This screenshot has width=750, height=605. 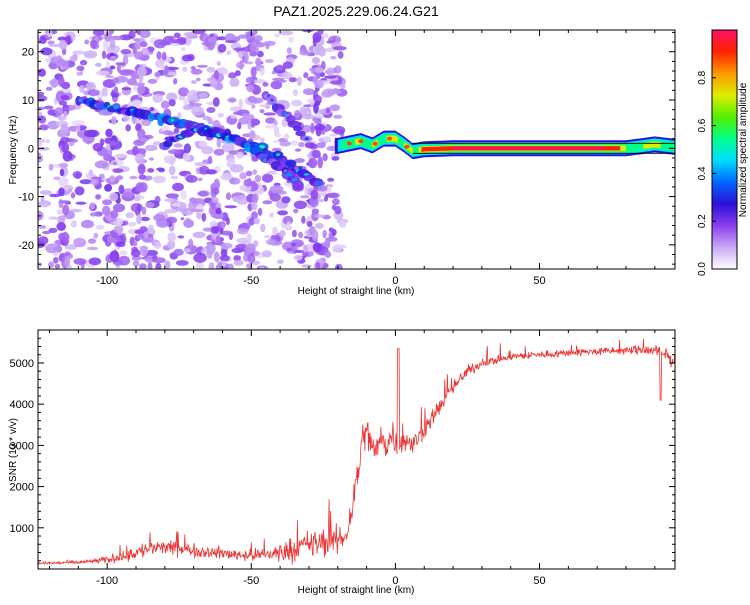 What do you see at coordinates (504, 145) in the screenshot?
I see `heatmap-coherent-ray` at bounding box center [504, 145].